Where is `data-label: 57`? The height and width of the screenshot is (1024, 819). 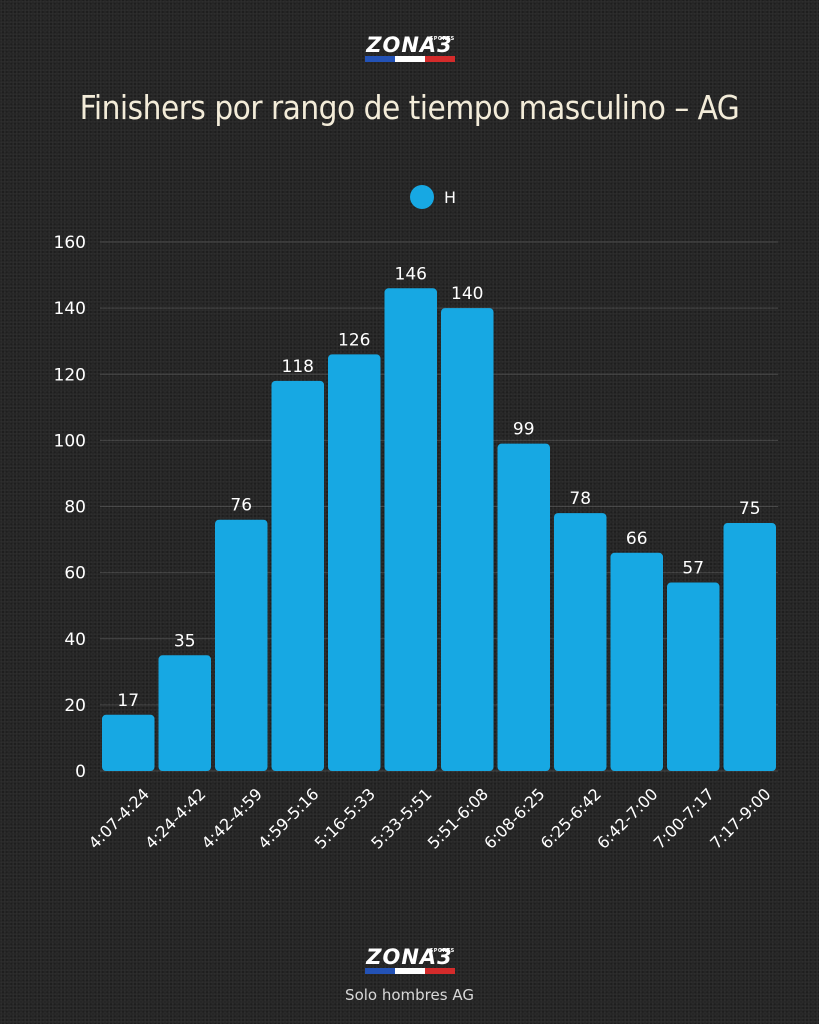
data-label: 57 is located at coordinates (693, 569).